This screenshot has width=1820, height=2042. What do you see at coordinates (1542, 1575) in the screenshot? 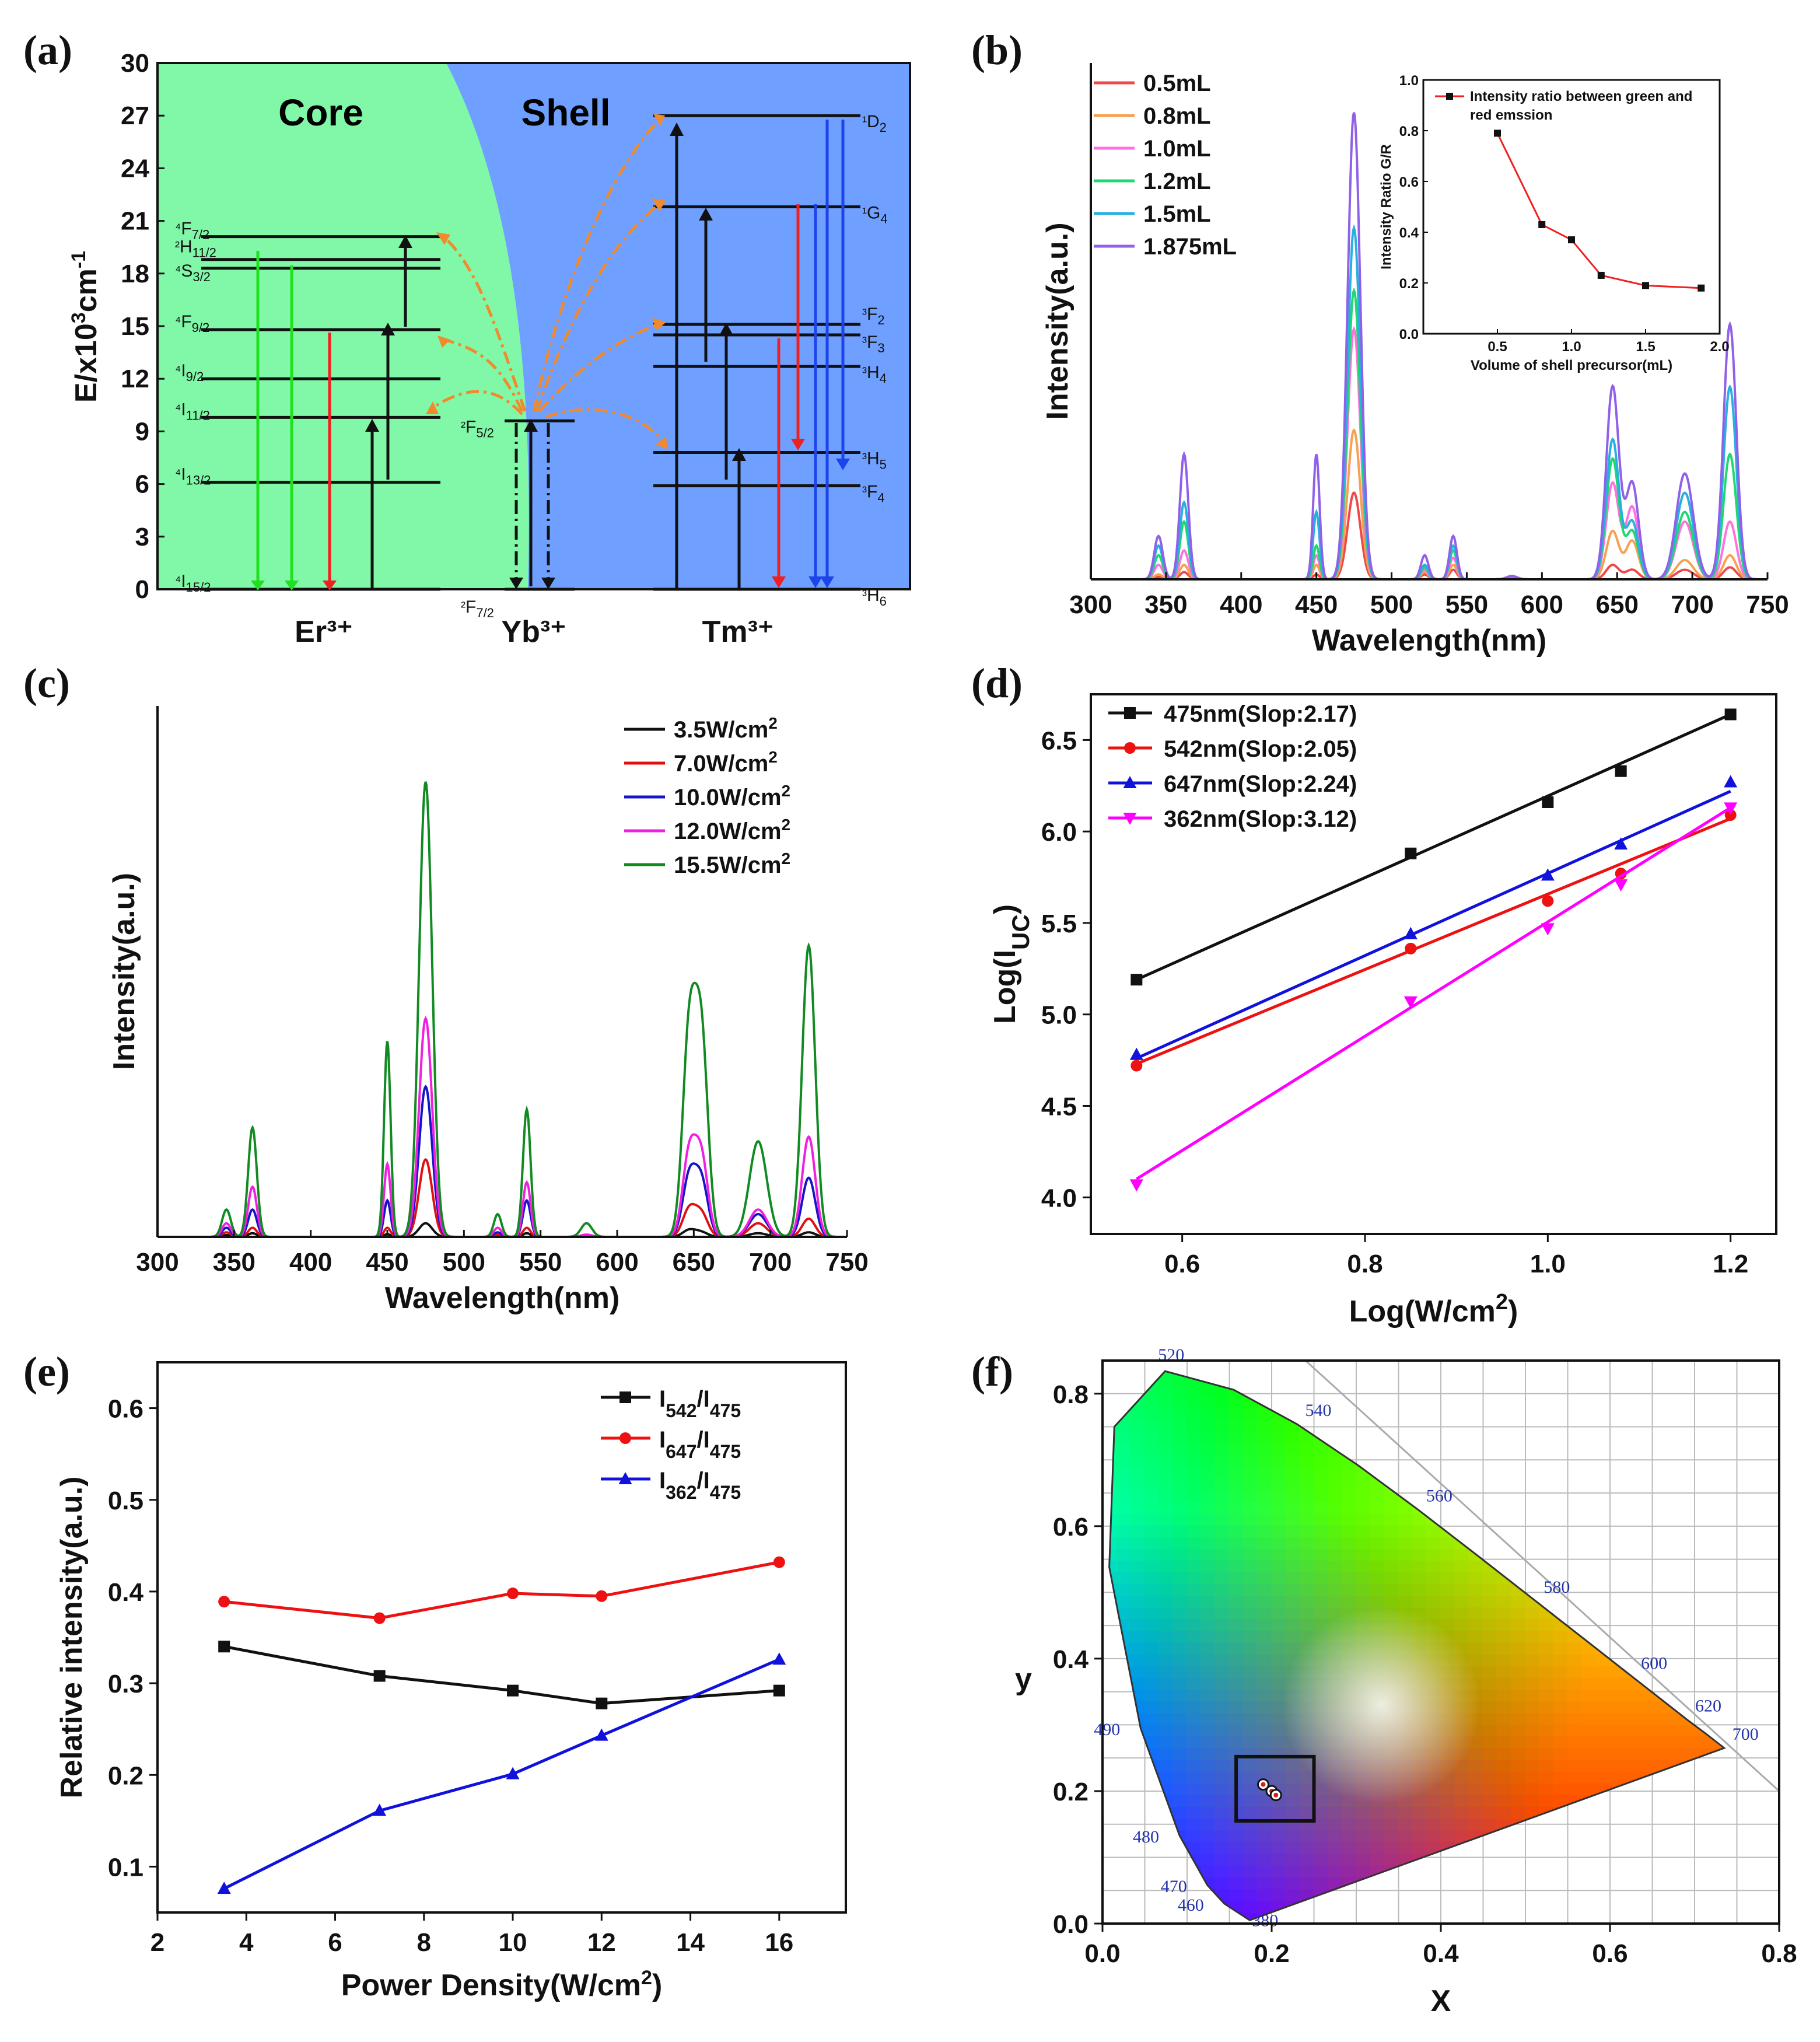
I see `cie-reference-line` at bounding box center [1542, 1575].